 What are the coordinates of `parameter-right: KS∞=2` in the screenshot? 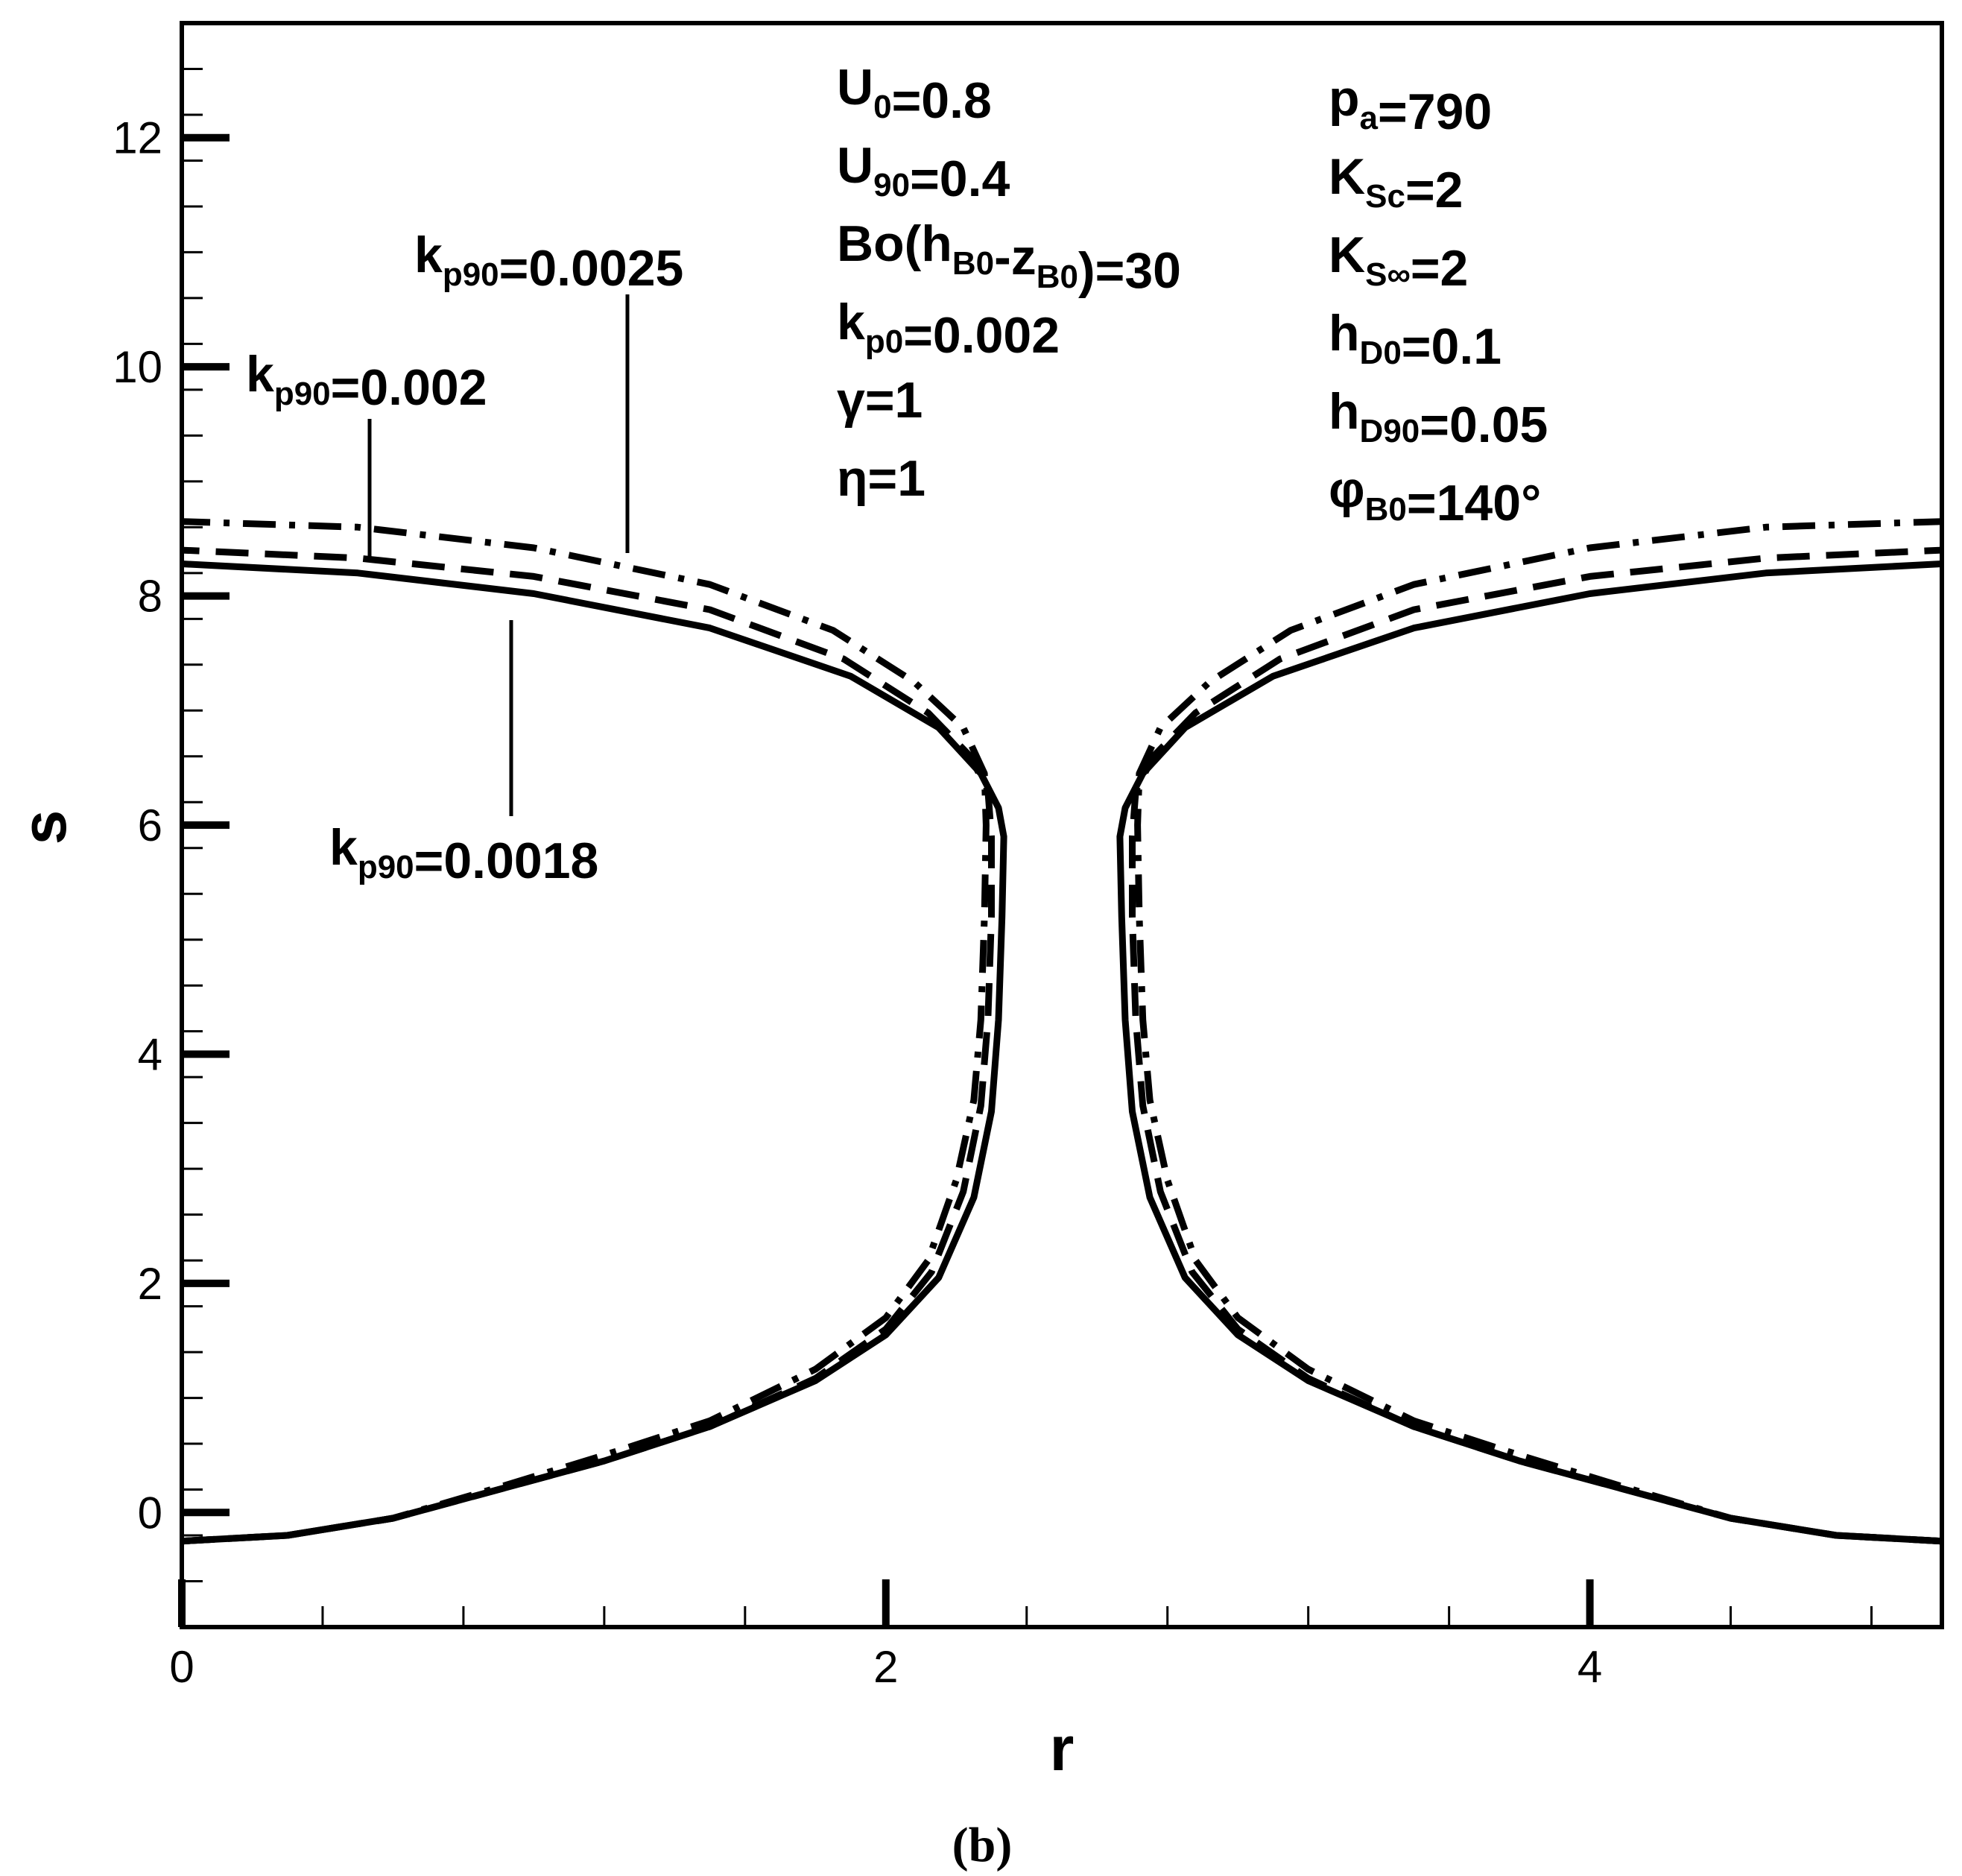 It's located at (1398, 262).